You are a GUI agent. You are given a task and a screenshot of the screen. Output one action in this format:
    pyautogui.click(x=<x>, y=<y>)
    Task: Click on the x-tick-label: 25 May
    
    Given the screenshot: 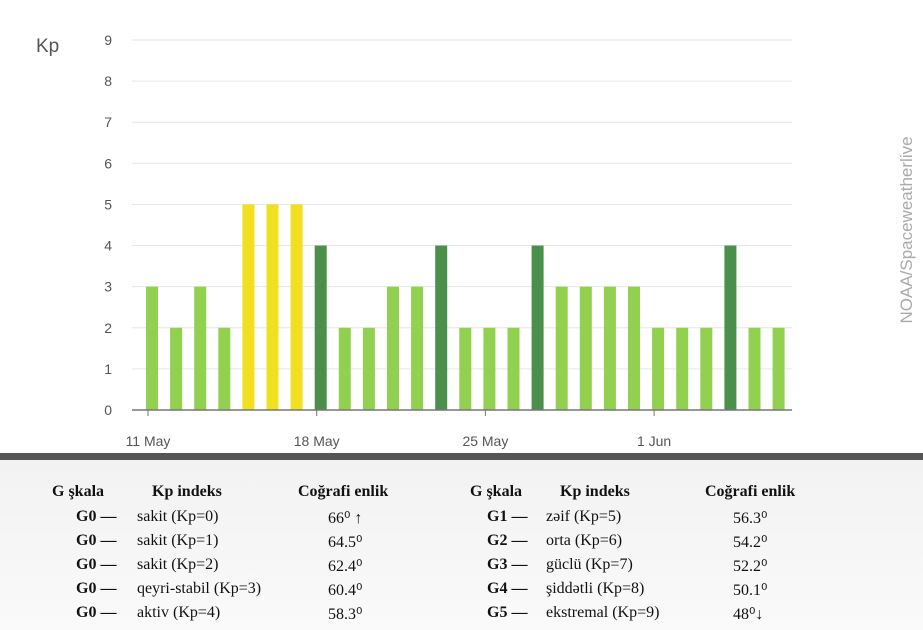 What is the action you would take?
    pyautogui.click(x=485, y=441)
    